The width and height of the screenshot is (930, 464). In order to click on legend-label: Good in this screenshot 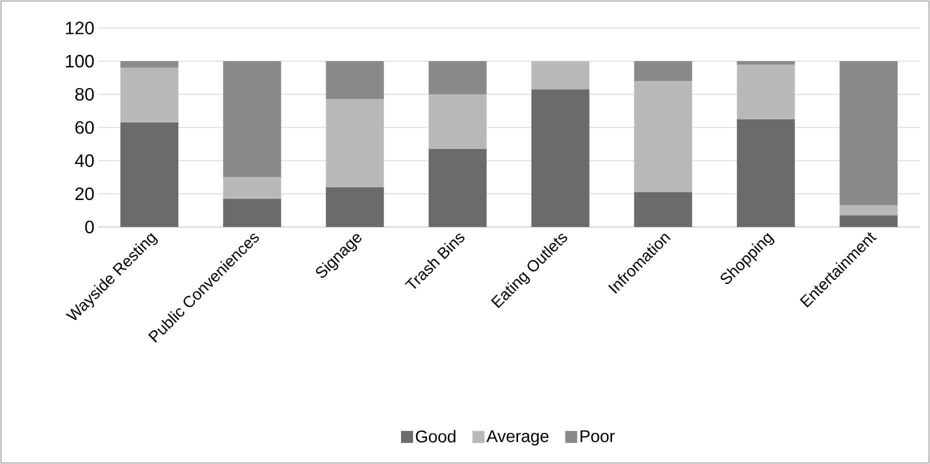, I will do `click(436, 436)`.